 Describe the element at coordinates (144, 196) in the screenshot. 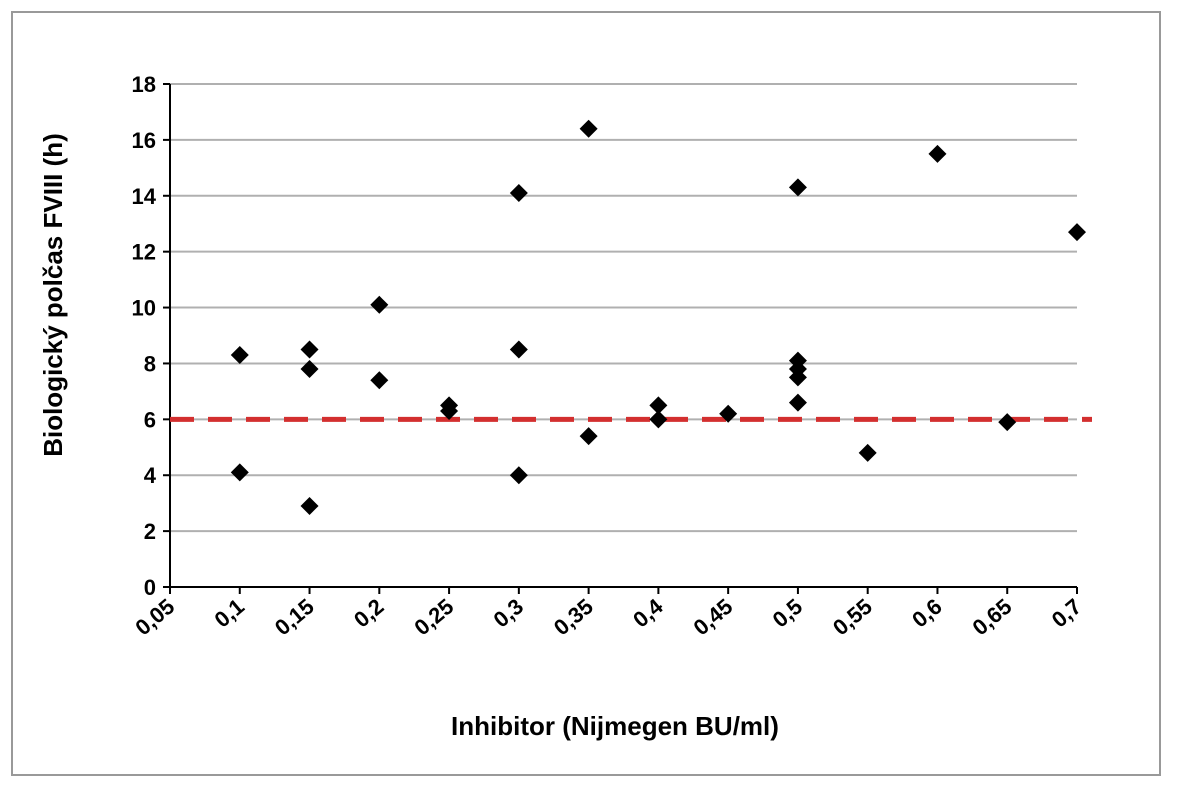

I see `y-tick-label: 14` at that location.